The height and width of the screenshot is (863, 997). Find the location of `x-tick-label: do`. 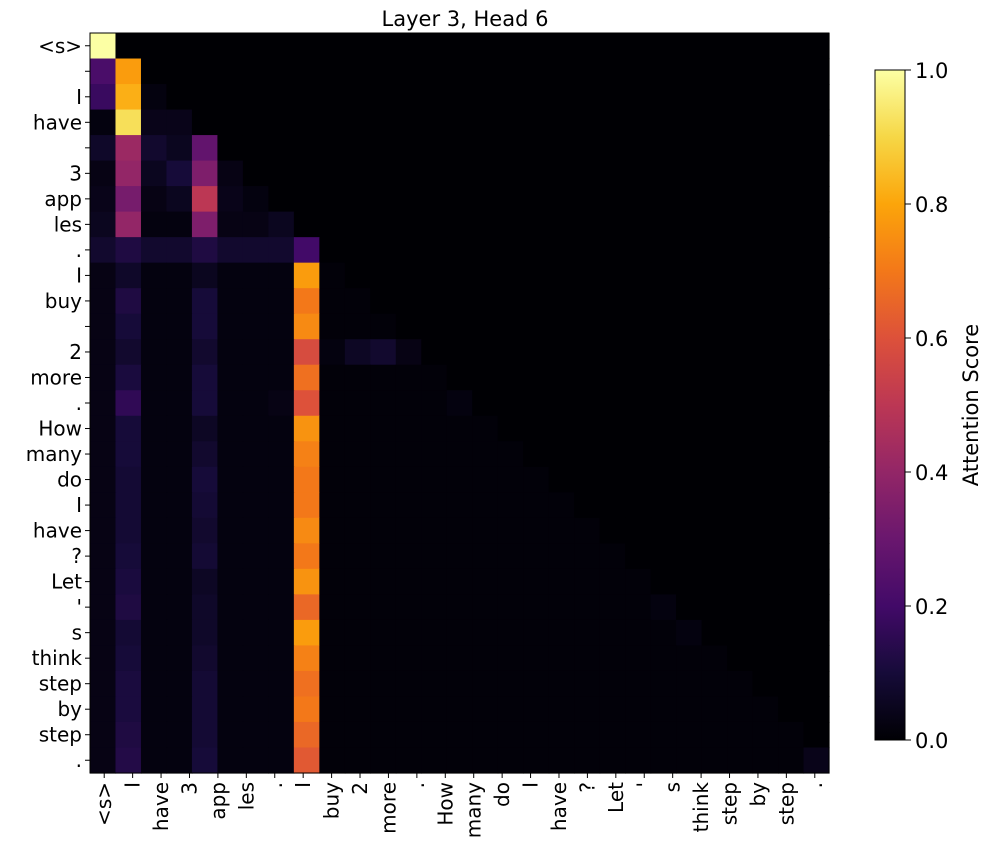

x-tick-label: do is located at coordinates (502, 794).